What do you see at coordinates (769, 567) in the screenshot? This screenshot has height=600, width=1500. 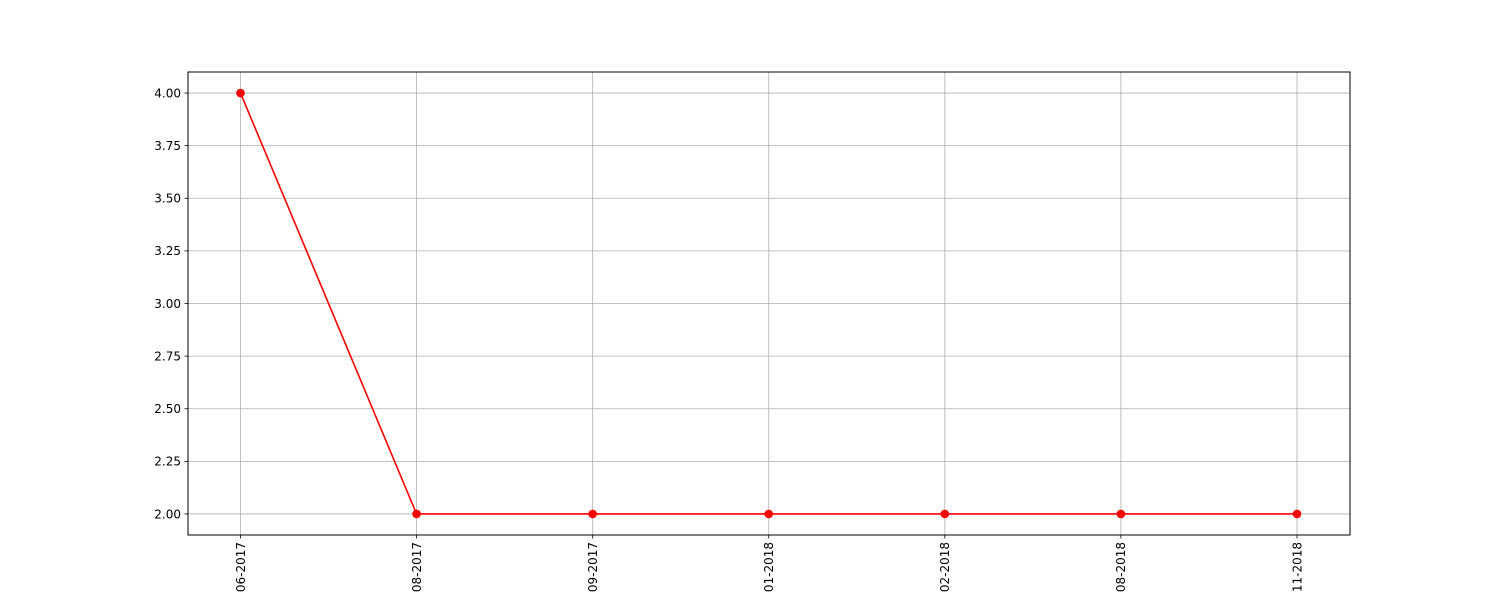 I see `x-tick-label: 01-2018` at bounding box center [769, 567].